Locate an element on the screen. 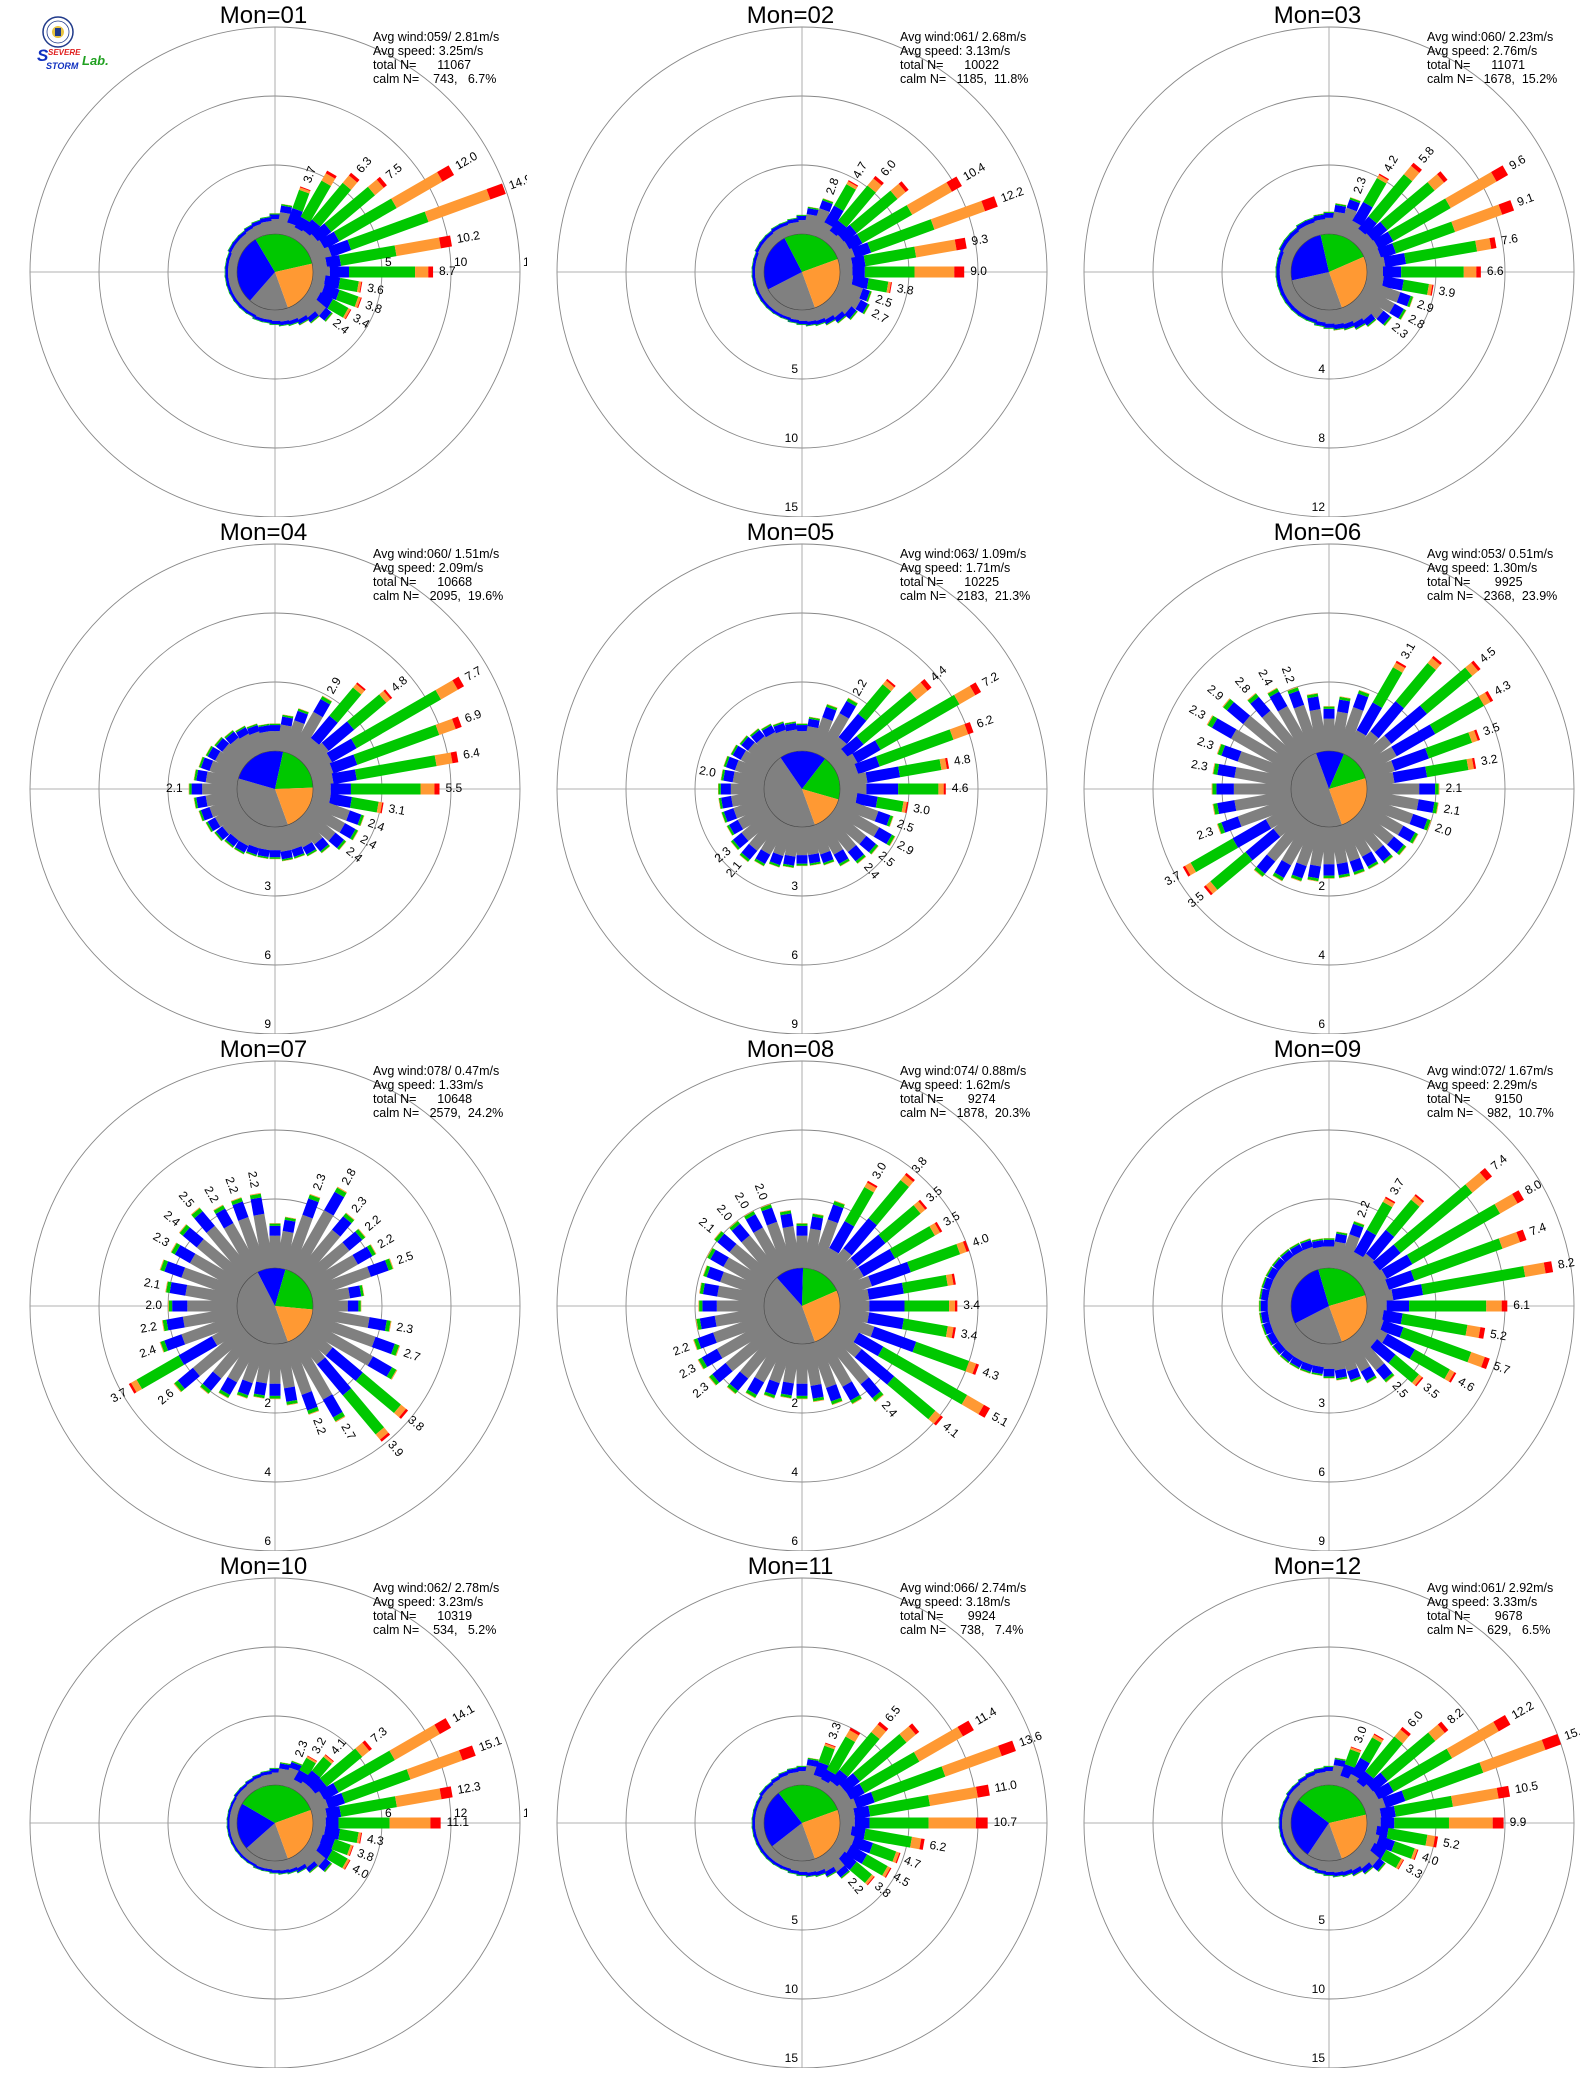  stats-avg-wind: Avg wind:074/ 0.88m/s is located at coordinates (963, 1071).